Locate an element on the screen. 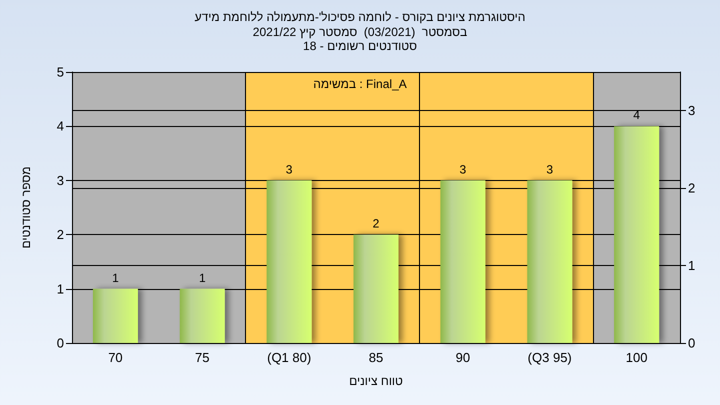  x-axis-title: טווח ציונים is located at coordinates (376, 381).